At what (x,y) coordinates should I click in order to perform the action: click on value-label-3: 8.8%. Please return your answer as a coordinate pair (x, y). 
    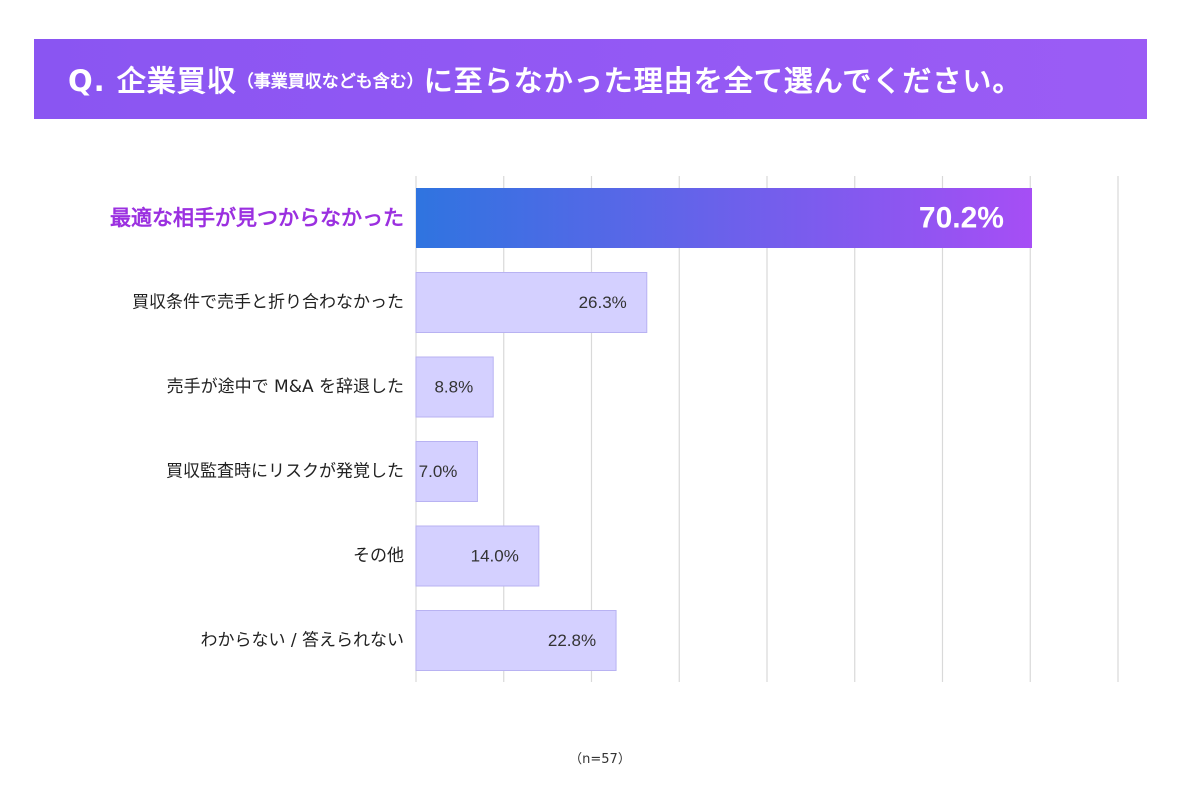
    Looking at the image, I should click on (453, 387).